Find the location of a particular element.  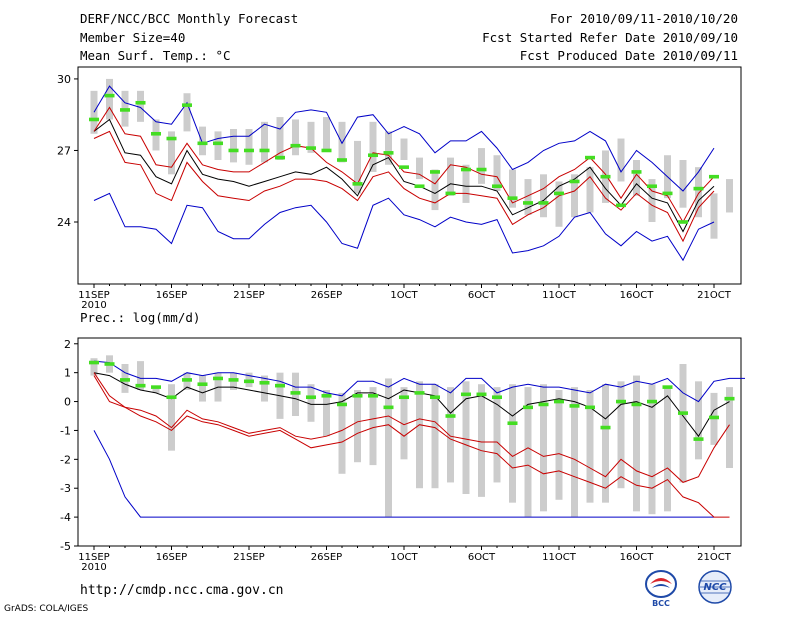

forecast-period: For 2010/09/11-2010/10/20 is located at coordinates (643, 18).